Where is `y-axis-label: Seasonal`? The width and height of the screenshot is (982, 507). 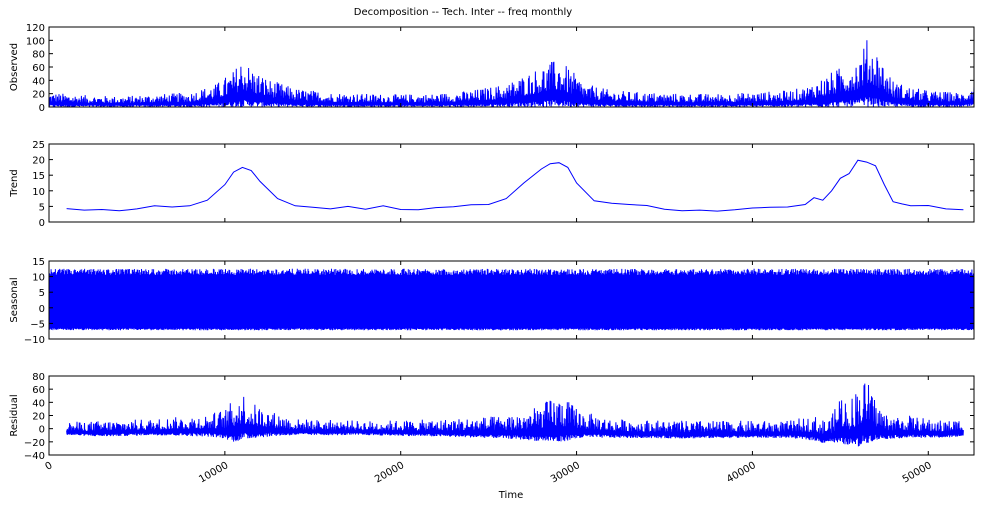 y-axis-label: Seasonal is located at coordinates (14, 299).